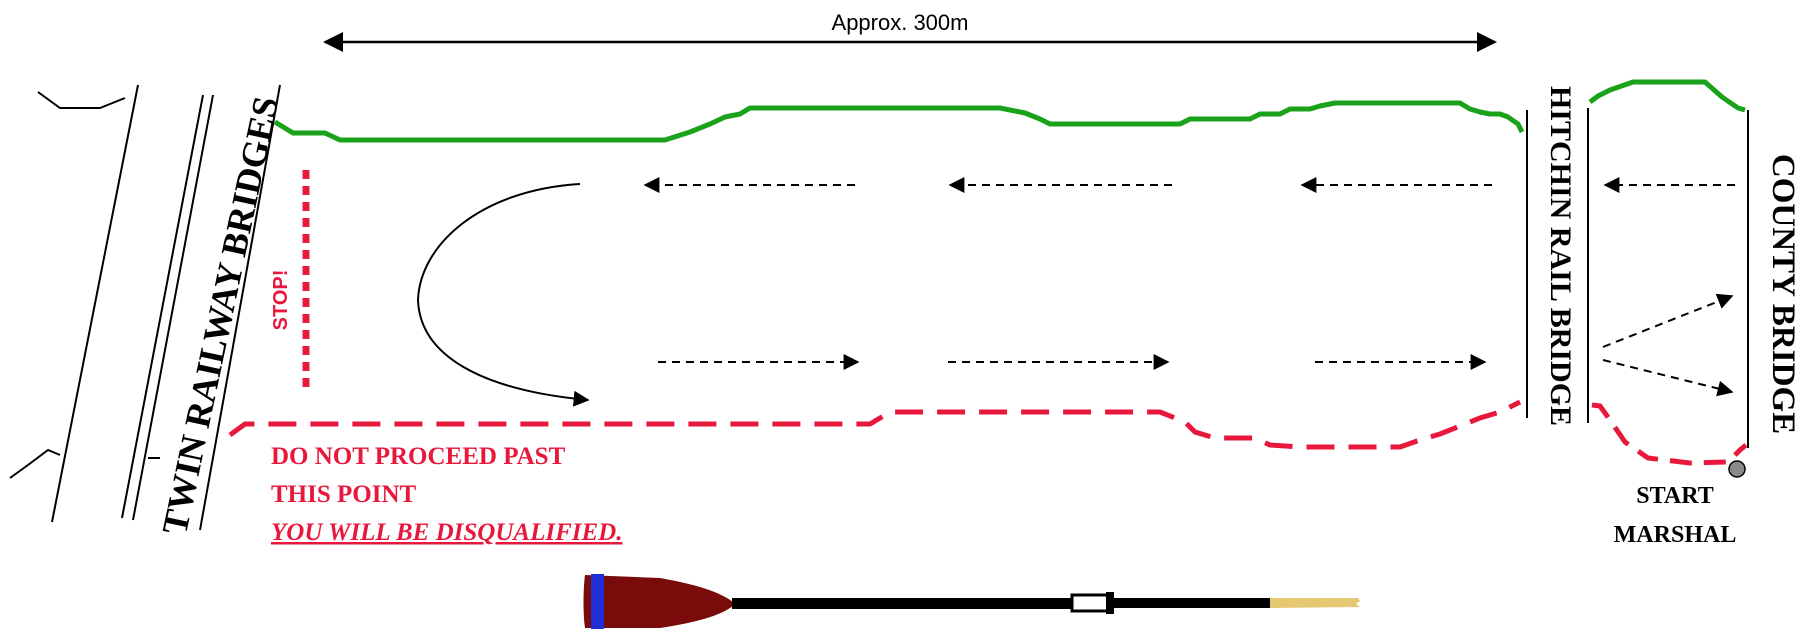  What do you see at coordinates (503, 295) in the screenshot?
I see `turning-arc` at bounding box center [503, 295].